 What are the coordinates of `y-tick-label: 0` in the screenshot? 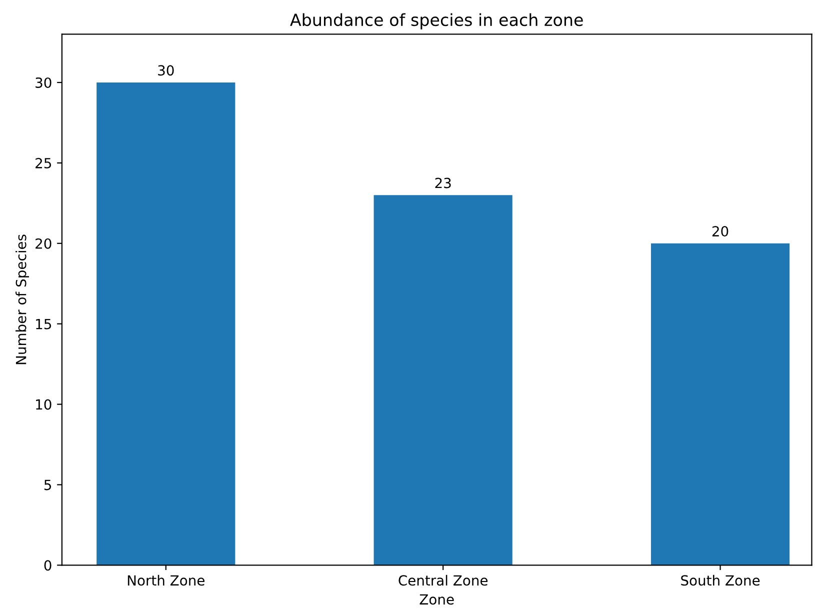 It's located at (48, 565).